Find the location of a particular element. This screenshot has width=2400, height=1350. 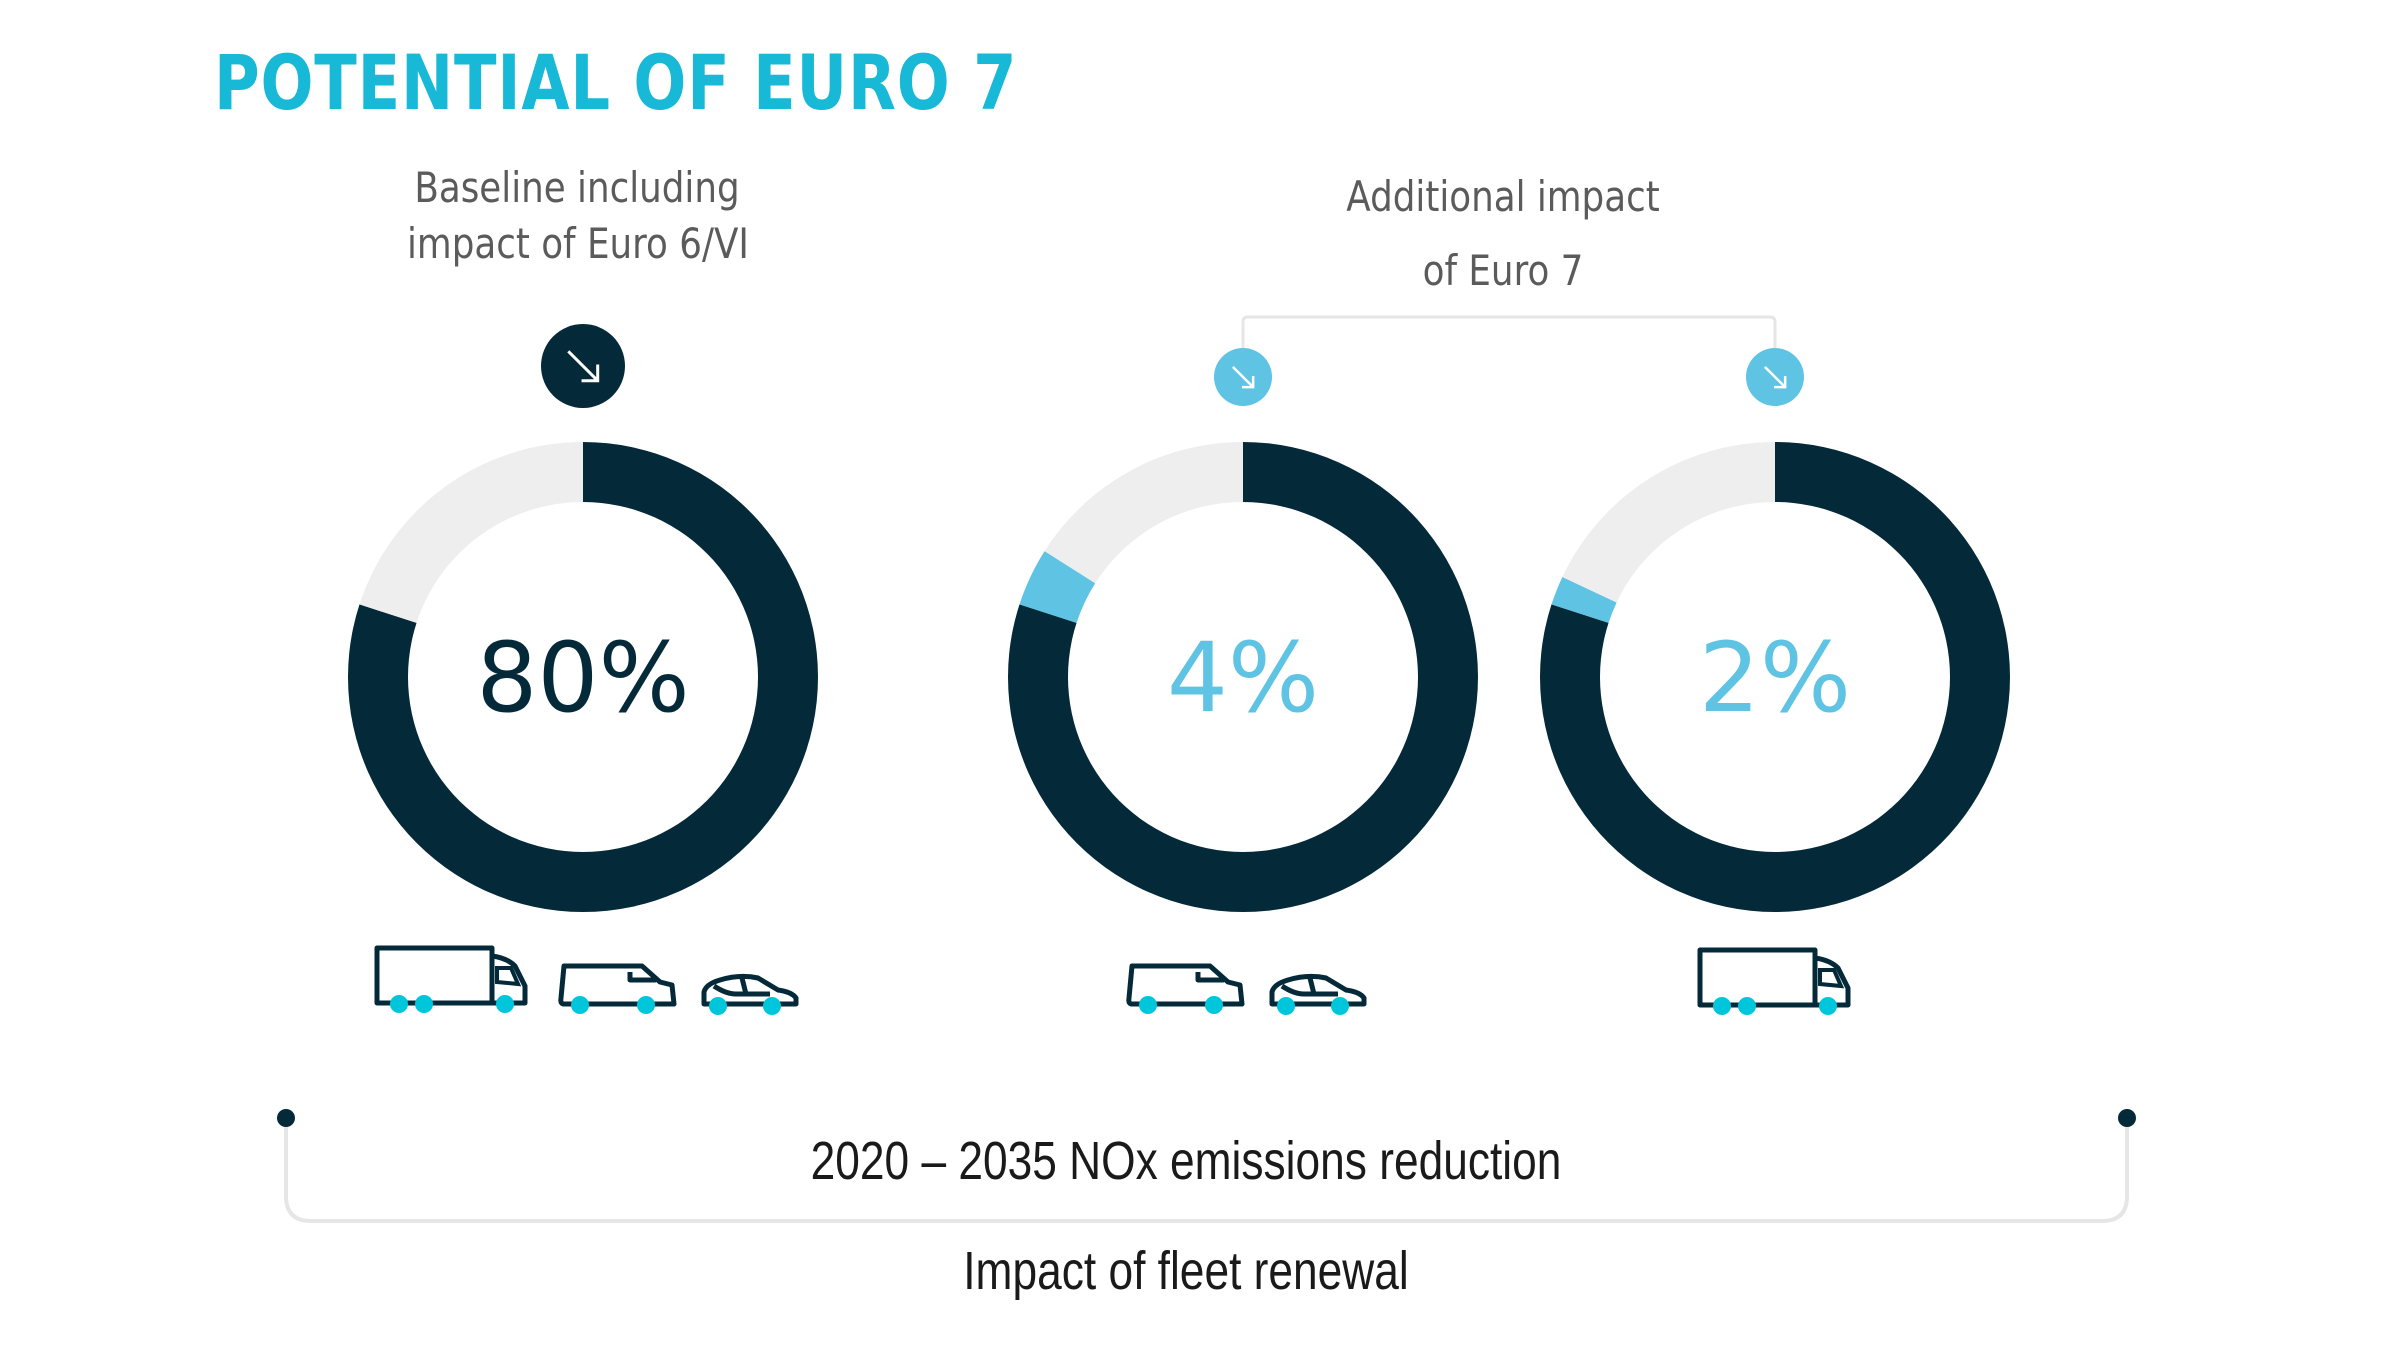

donut-chart: 80% is located at coordinates (583, 677).